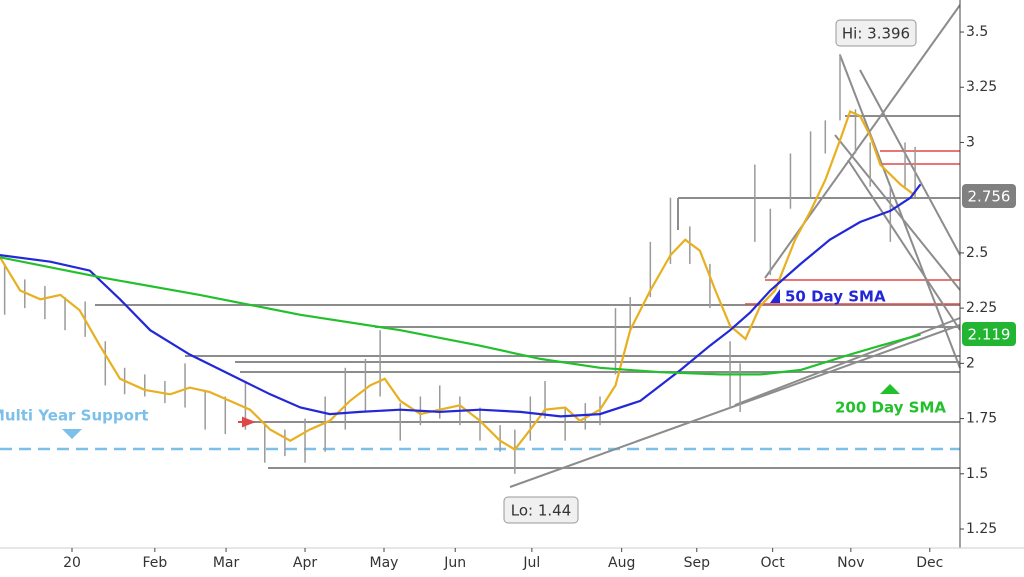 This screenshot has width=1024, height=577. Describe the element at coordinates (305, 563) in the screenshot. I see `x-tick-label: Apr` at that location.